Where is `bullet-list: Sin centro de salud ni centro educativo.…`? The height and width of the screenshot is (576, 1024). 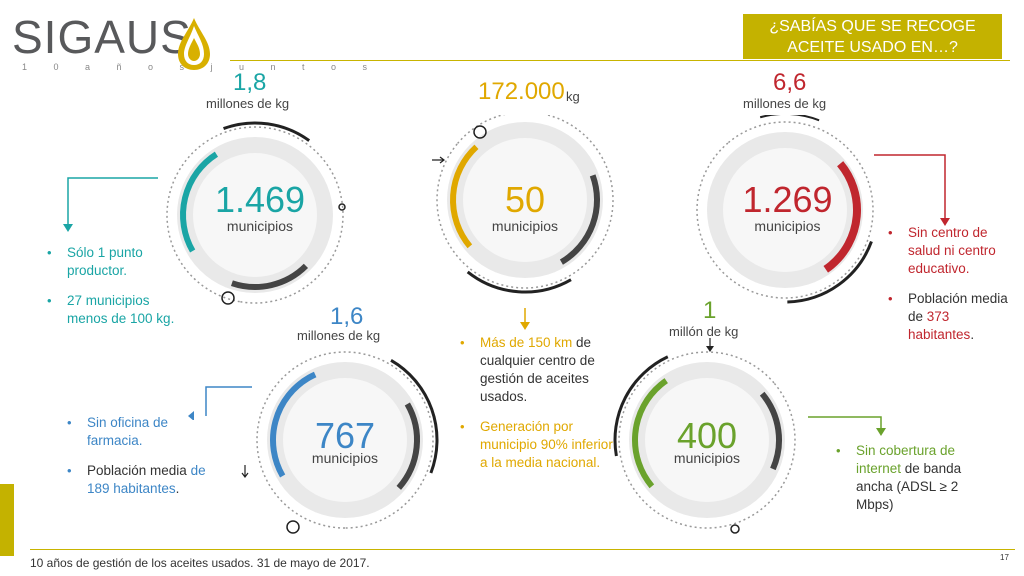
bullet-list: Sin centro de salud ni centro educativo.… is located at coordinates (951, 290).